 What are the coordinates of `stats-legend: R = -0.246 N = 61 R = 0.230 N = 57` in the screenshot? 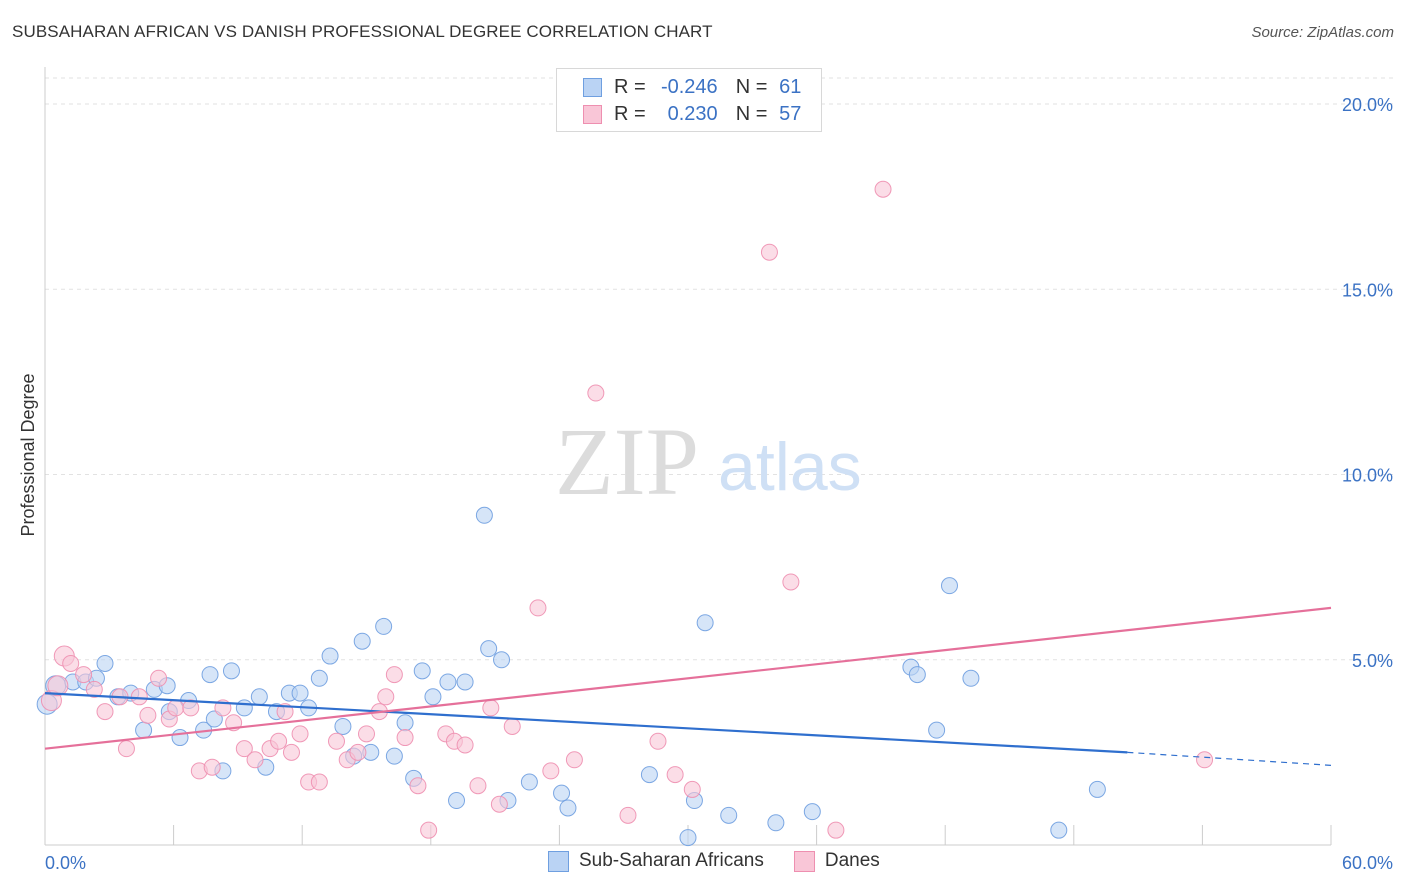 It's located at (689, 100).